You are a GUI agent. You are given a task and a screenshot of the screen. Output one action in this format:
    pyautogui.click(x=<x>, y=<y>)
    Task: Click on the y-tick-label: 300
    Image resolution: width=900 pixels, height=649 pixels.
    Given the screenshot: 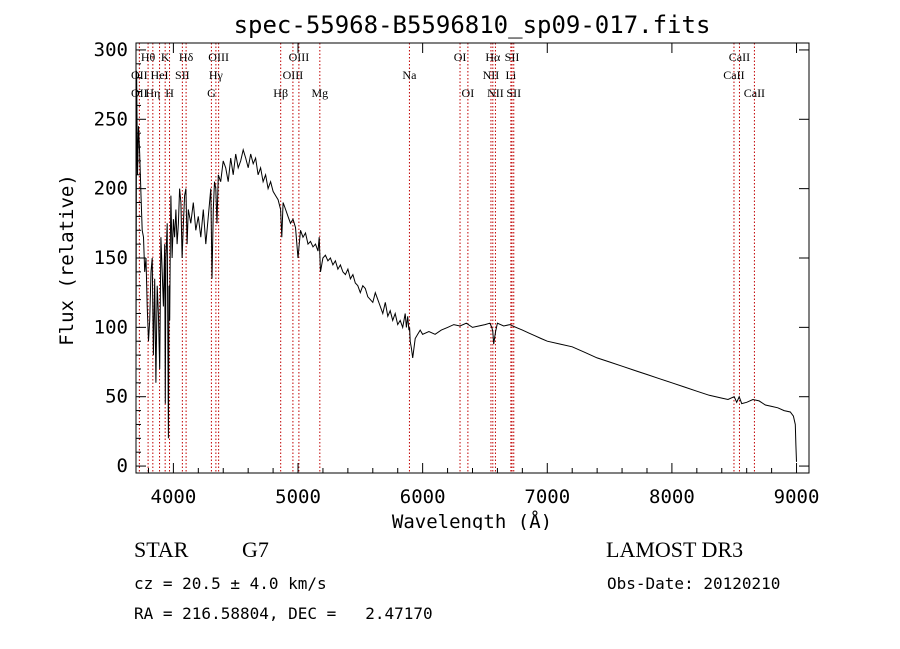 What is the action you would take?
    pyautogui.click(x=111, y=50)
    